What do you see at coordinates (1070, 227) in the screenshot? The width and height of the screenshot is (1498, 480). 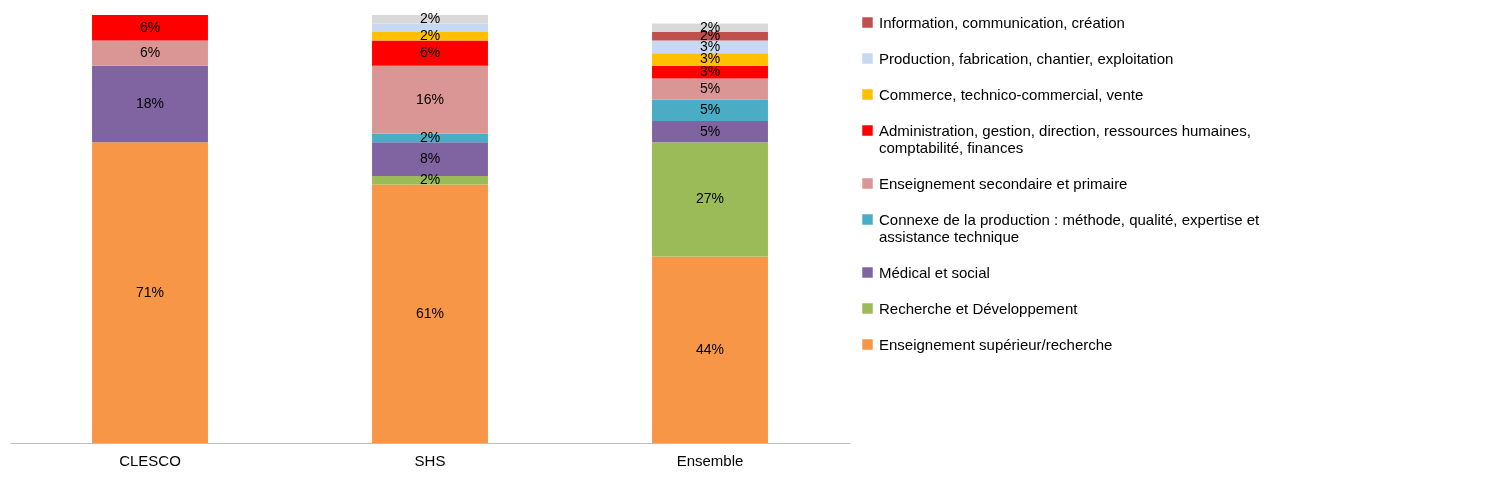 I see `legend-label: Connexe de la production : méthode, qualité, expertise et assistance technique` at bounding box center [1070, 227].